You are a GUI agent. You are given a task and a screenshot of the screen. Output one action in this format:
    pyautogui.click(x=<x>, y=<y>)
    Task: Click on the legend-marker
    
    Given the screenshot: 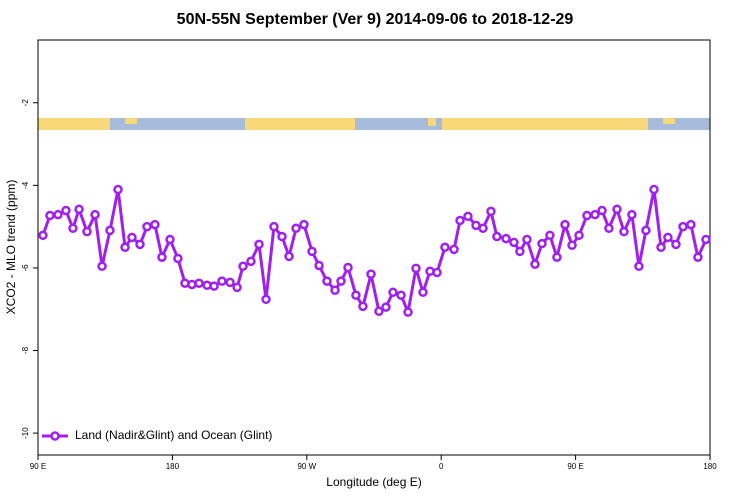 What is the action you would take?
    pyautogui.click(x=55, y=436)
    